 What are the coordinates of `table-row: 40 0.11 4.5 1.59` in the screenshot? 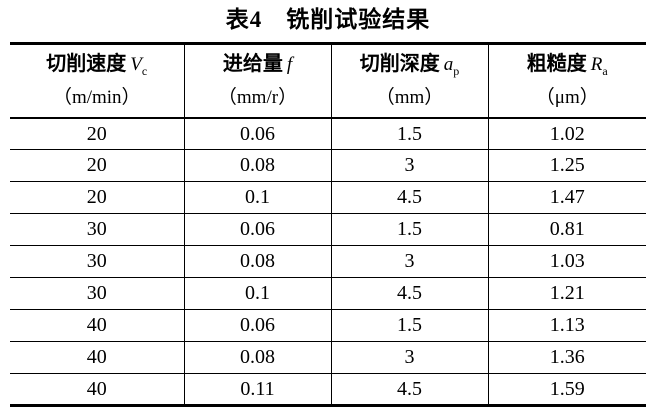 It's located at (328, 389).